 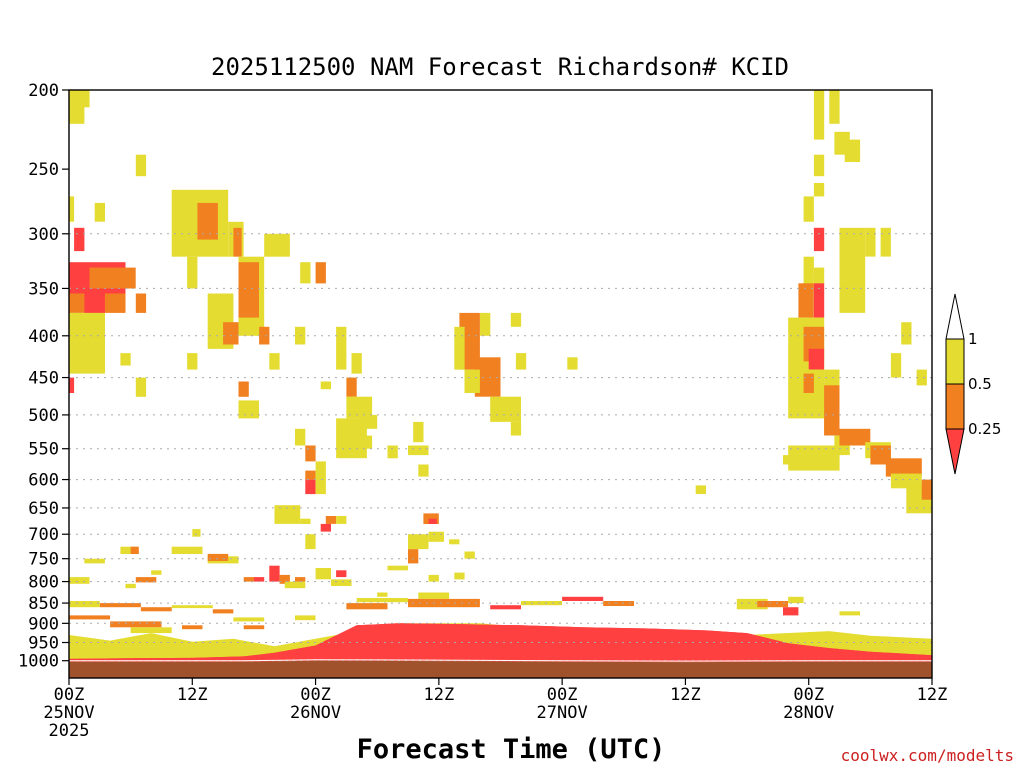 What do you see at coordinates (955, 451) in the screenshot?
I see `colorbar-bottom-arrow` at bounding box center [955, 451].